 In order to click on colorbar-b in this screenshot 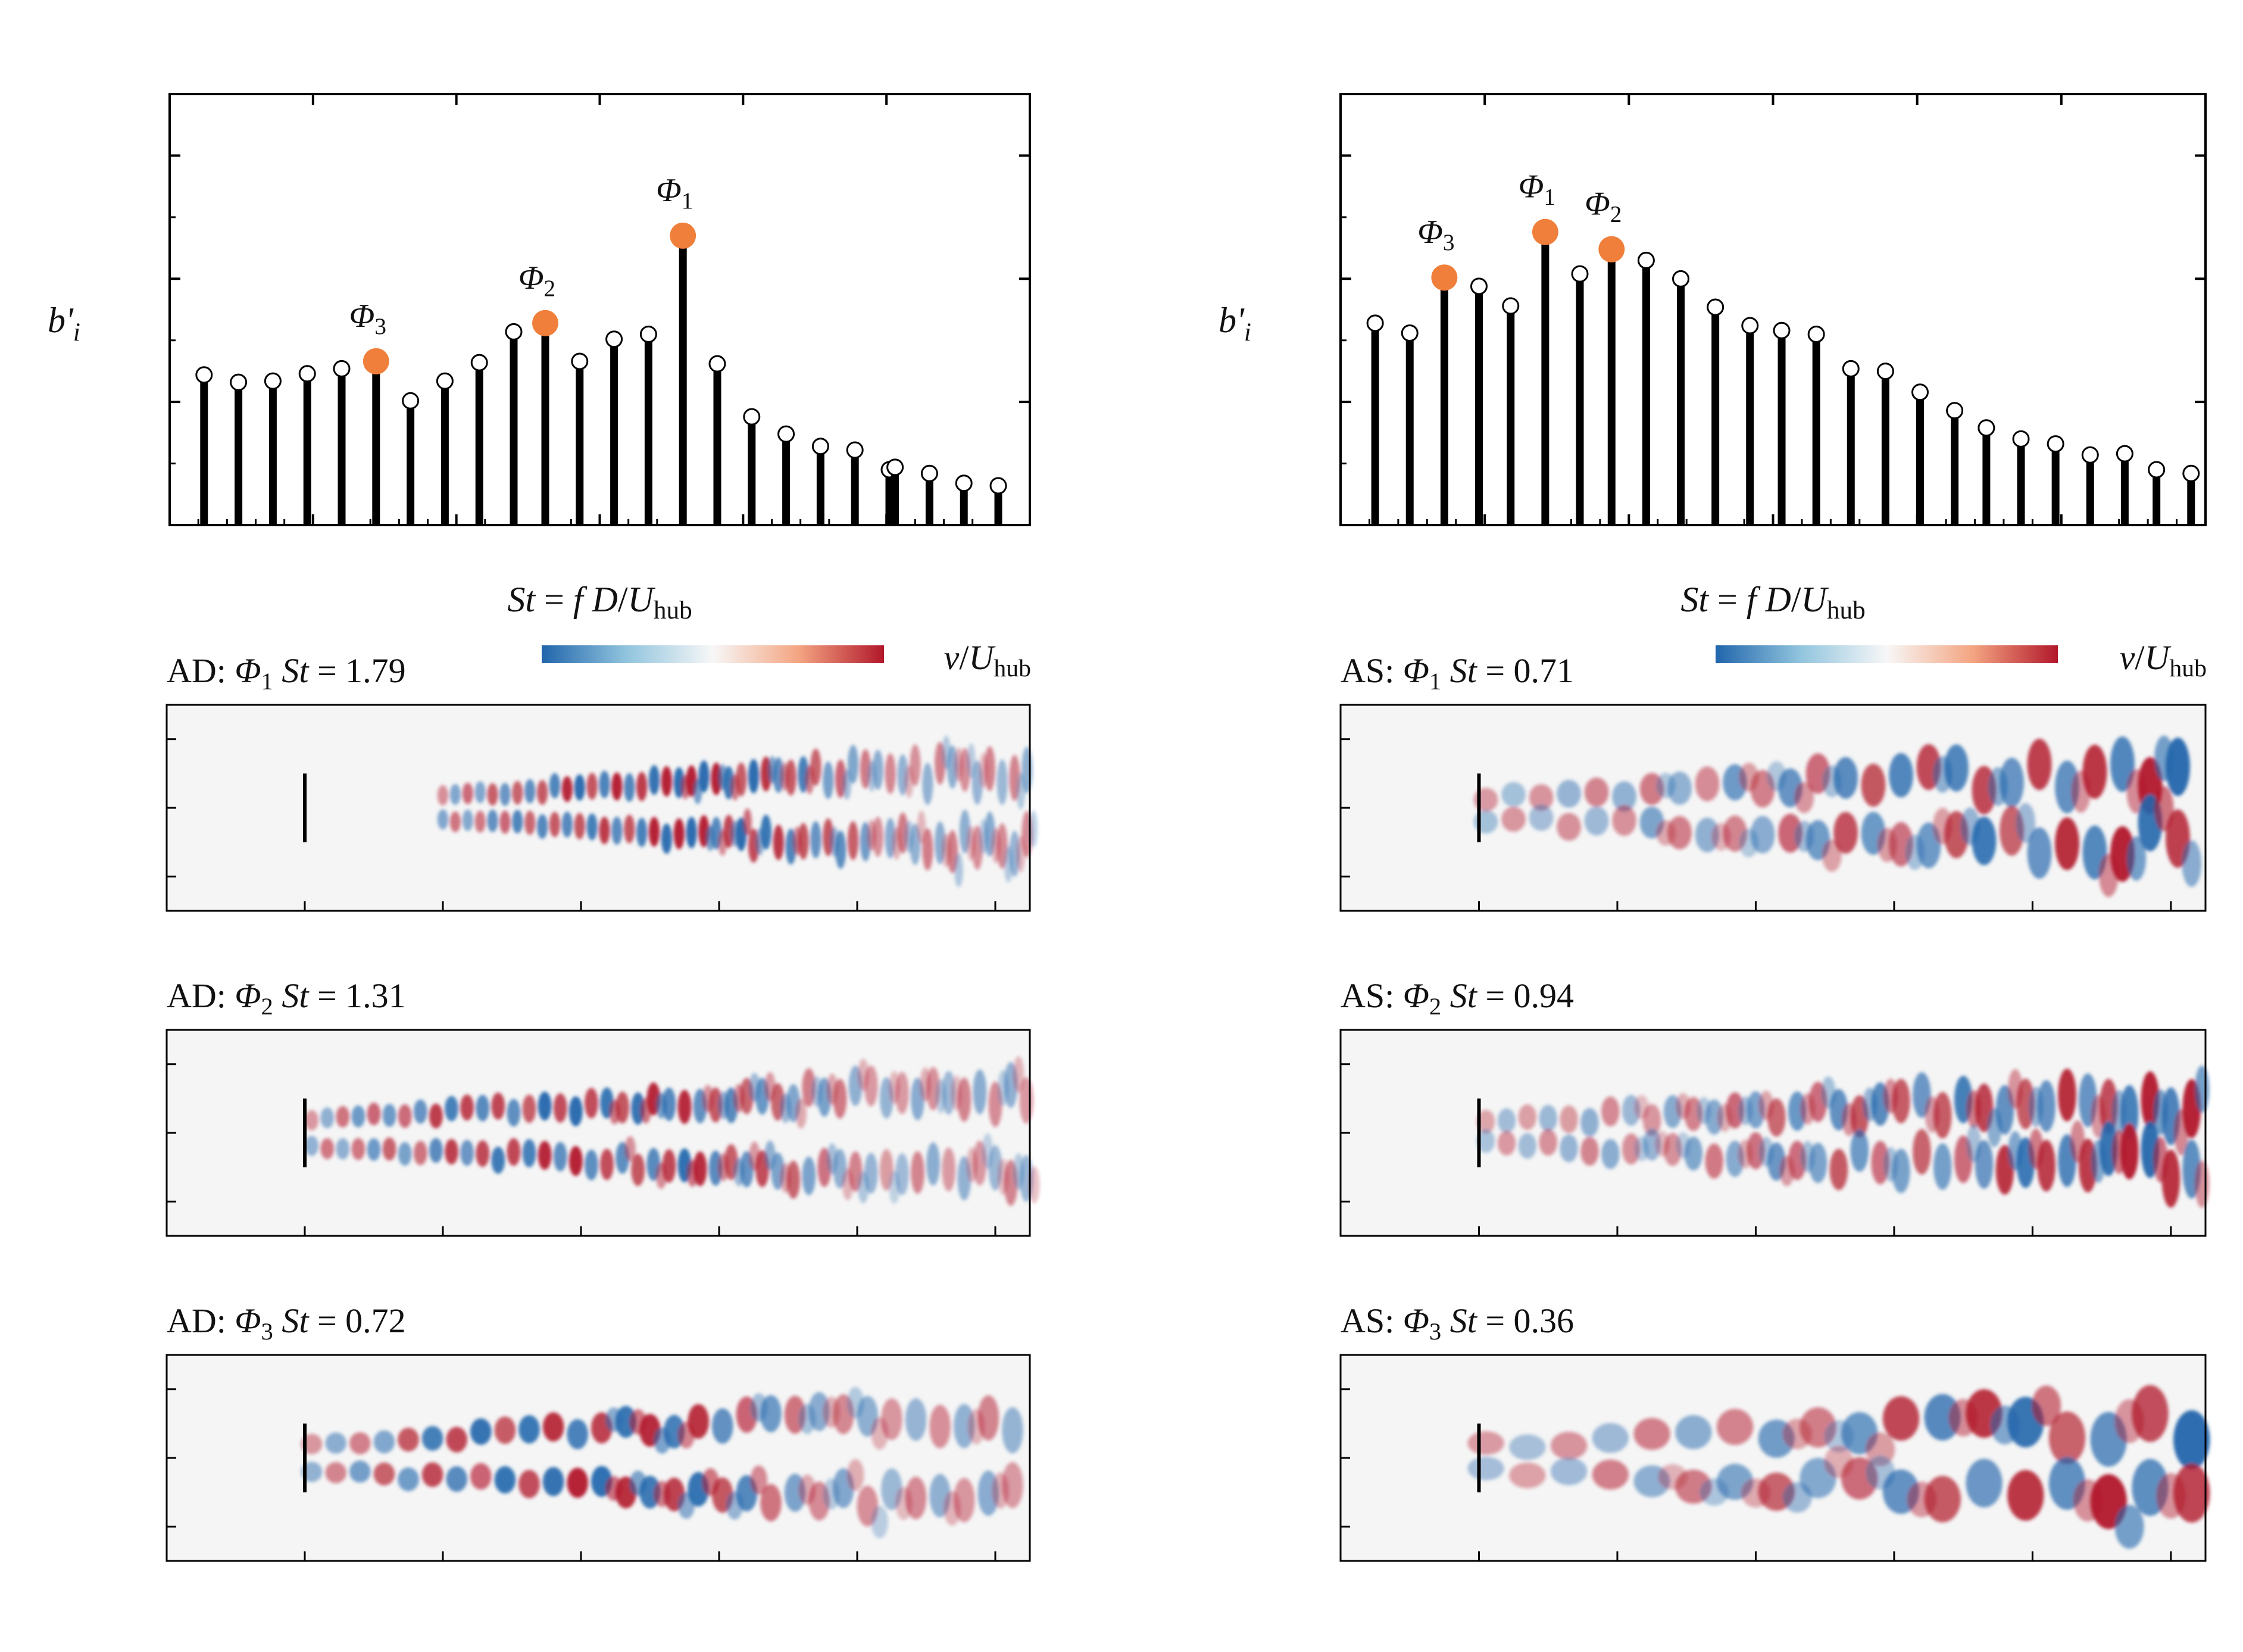, I will do `click(713, 654)`.